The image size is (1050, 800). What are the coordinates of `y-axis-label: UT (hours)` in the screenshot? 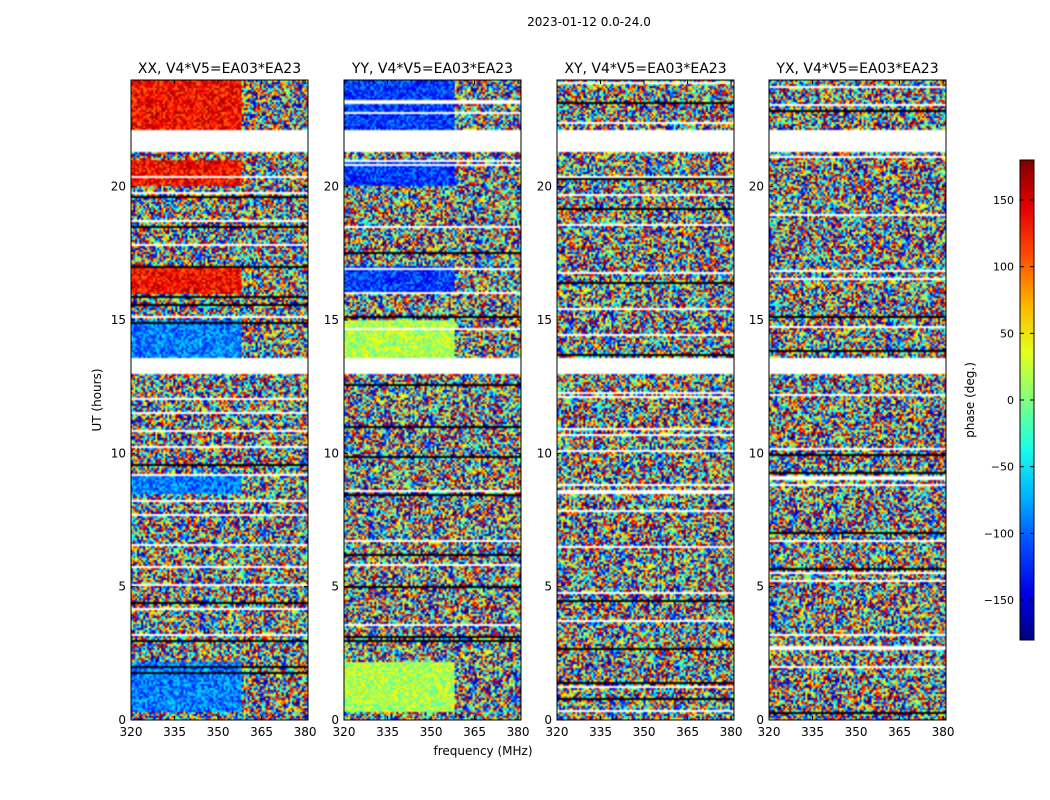 It's located at (97, 399).